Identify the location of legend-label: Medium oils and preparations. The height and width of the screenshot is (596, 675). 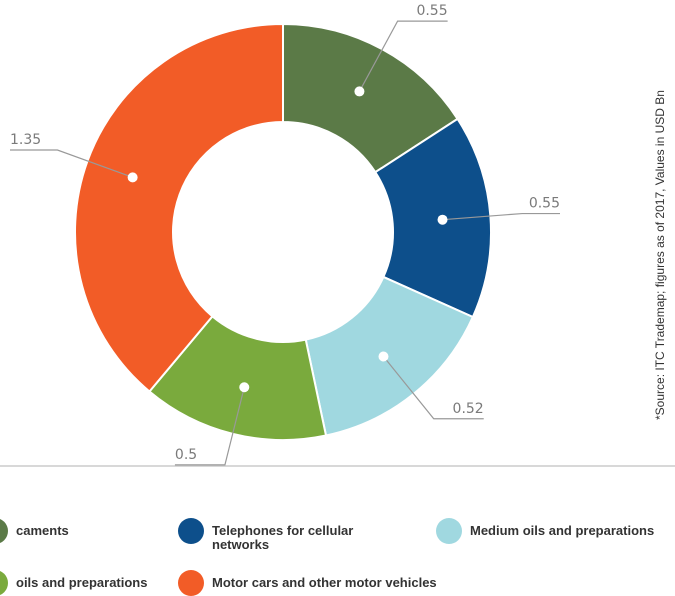
(562, 530).